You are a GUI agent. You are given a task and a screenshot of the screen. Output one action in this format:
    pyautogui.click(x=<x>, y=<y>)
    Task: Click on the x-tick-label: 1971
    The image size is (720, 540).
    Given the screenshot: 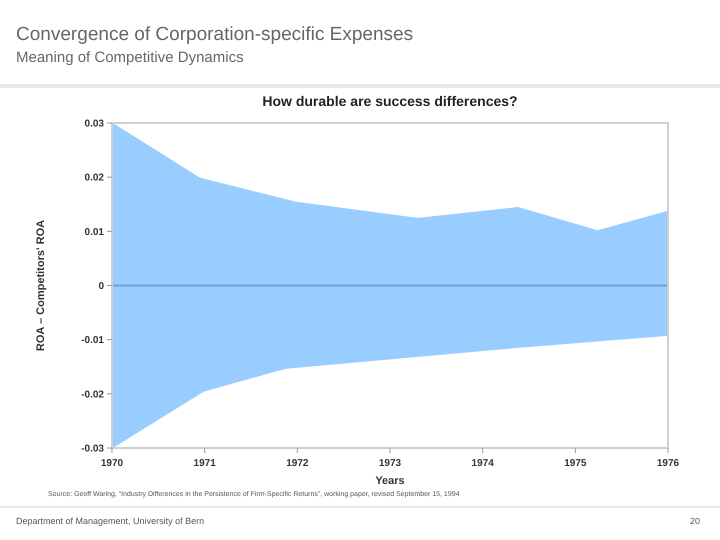 What is the action you would take?
    pyautogui.click(x=205, y=463)
    